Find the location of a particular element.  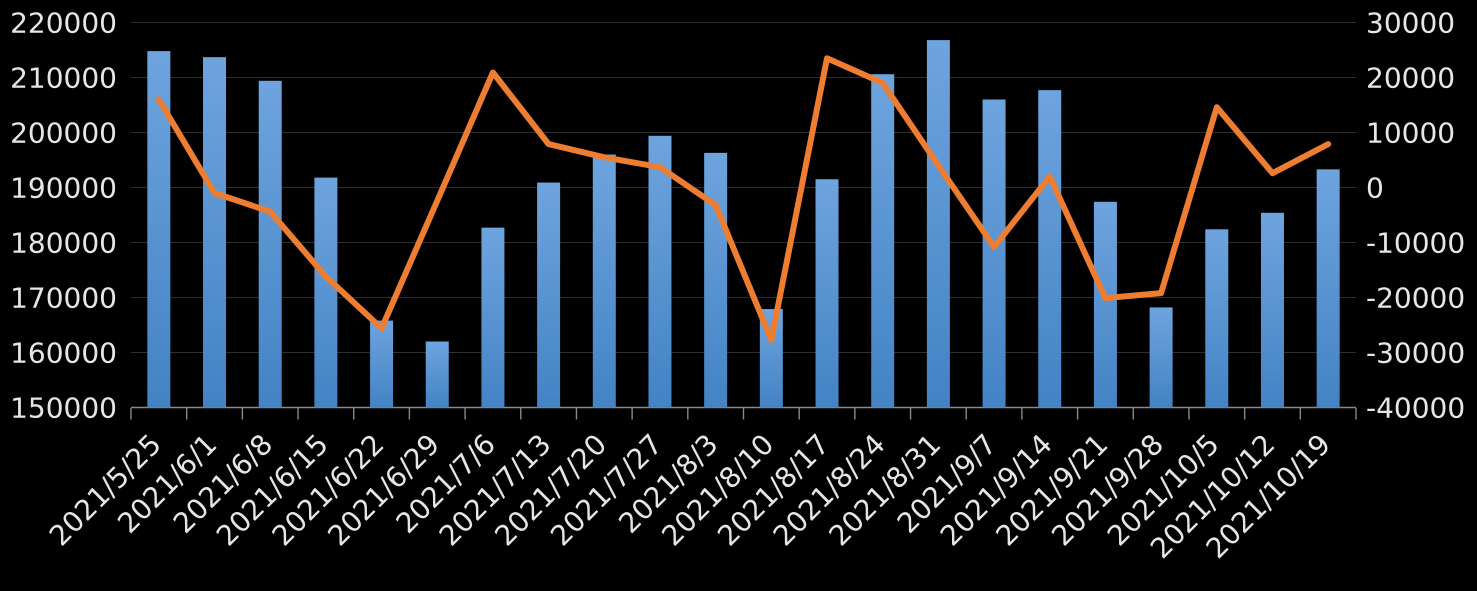

y-left-tick-label: 190000 is located at coordinates (63, 188).